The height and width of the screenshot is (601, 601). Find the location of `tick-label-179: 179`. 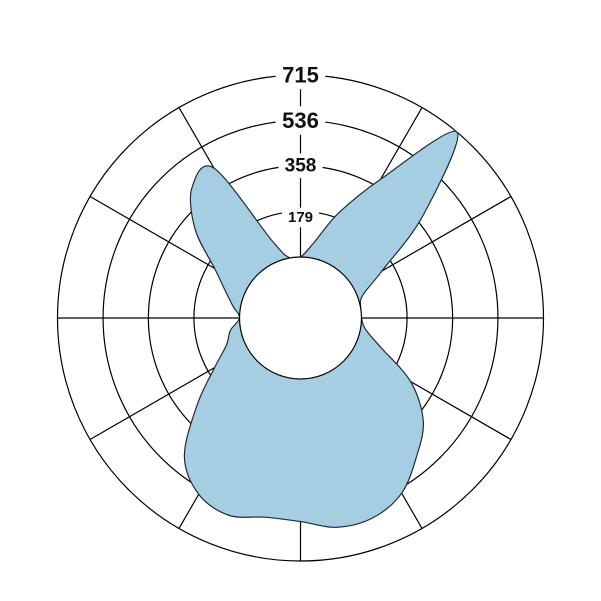

tick-label-179: 179 is located at coordinates (300, 217).